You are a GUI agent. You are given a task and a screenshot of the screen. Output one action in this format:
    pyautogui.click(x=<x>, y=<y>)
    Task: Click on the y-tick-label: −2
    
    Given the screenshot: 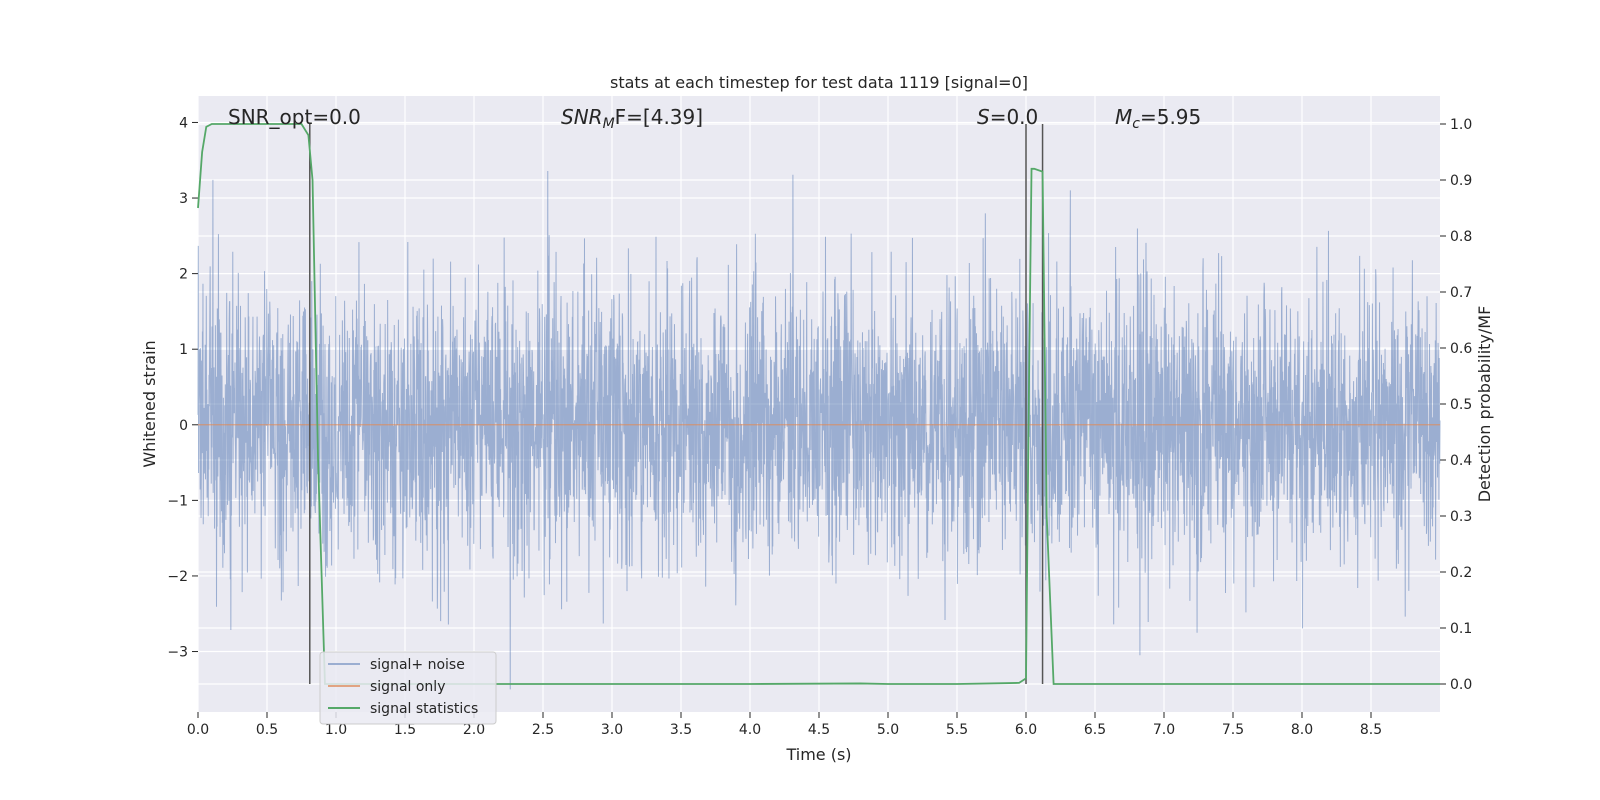 What is the action you would take?
    pyautogui.click(x=177, y=577)
    